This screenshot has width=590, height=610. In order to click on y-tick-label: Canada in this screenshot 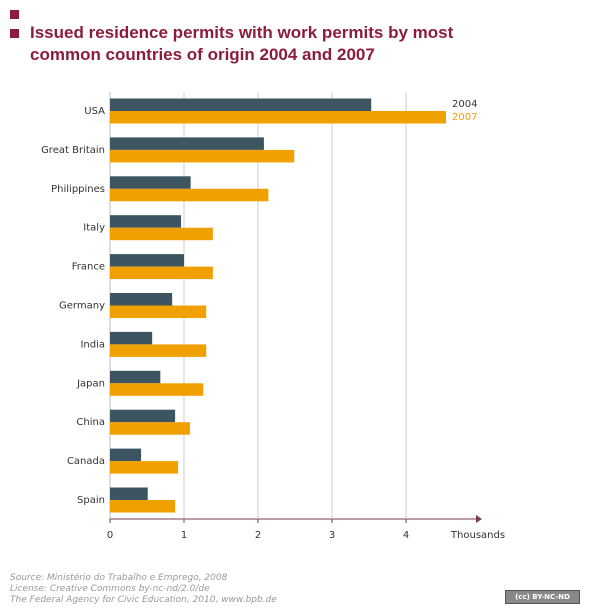, I will do `click(86, 461)`.